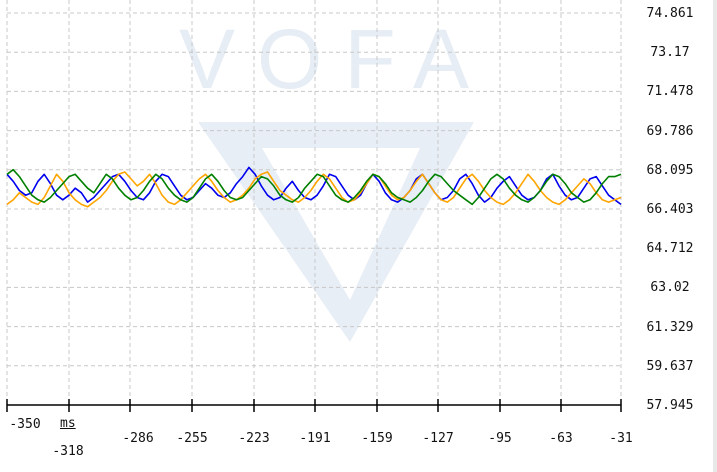 Image resolution: width=717 pixels, height=472 pixels. What do you see at coordinates (138, 438) in the screenshot?
I see `x-tick-label: -286` at bounding box center [138, 438].